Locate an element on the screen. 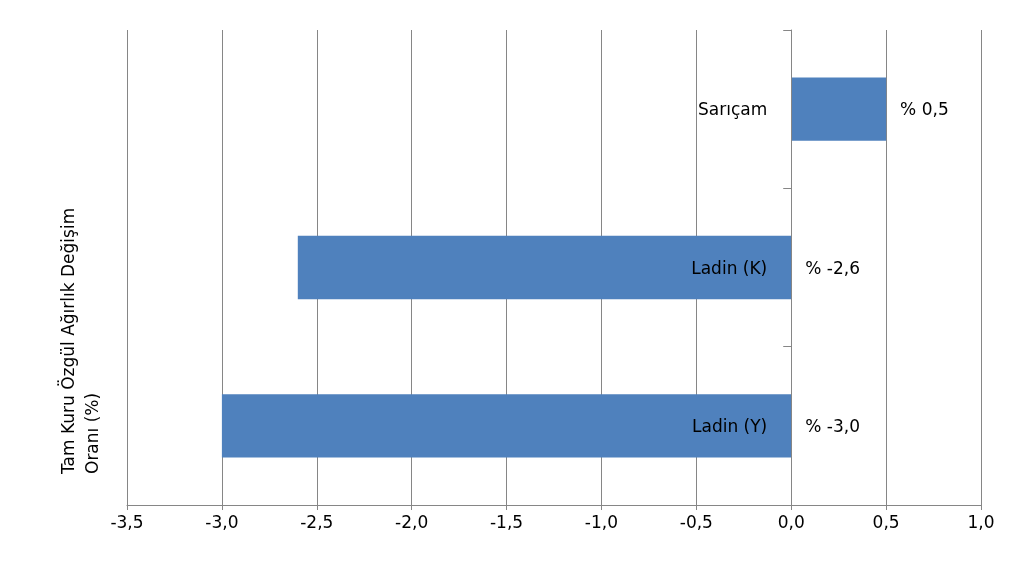  x-tick-label: 1,0 is located at coordinates (981, 521).